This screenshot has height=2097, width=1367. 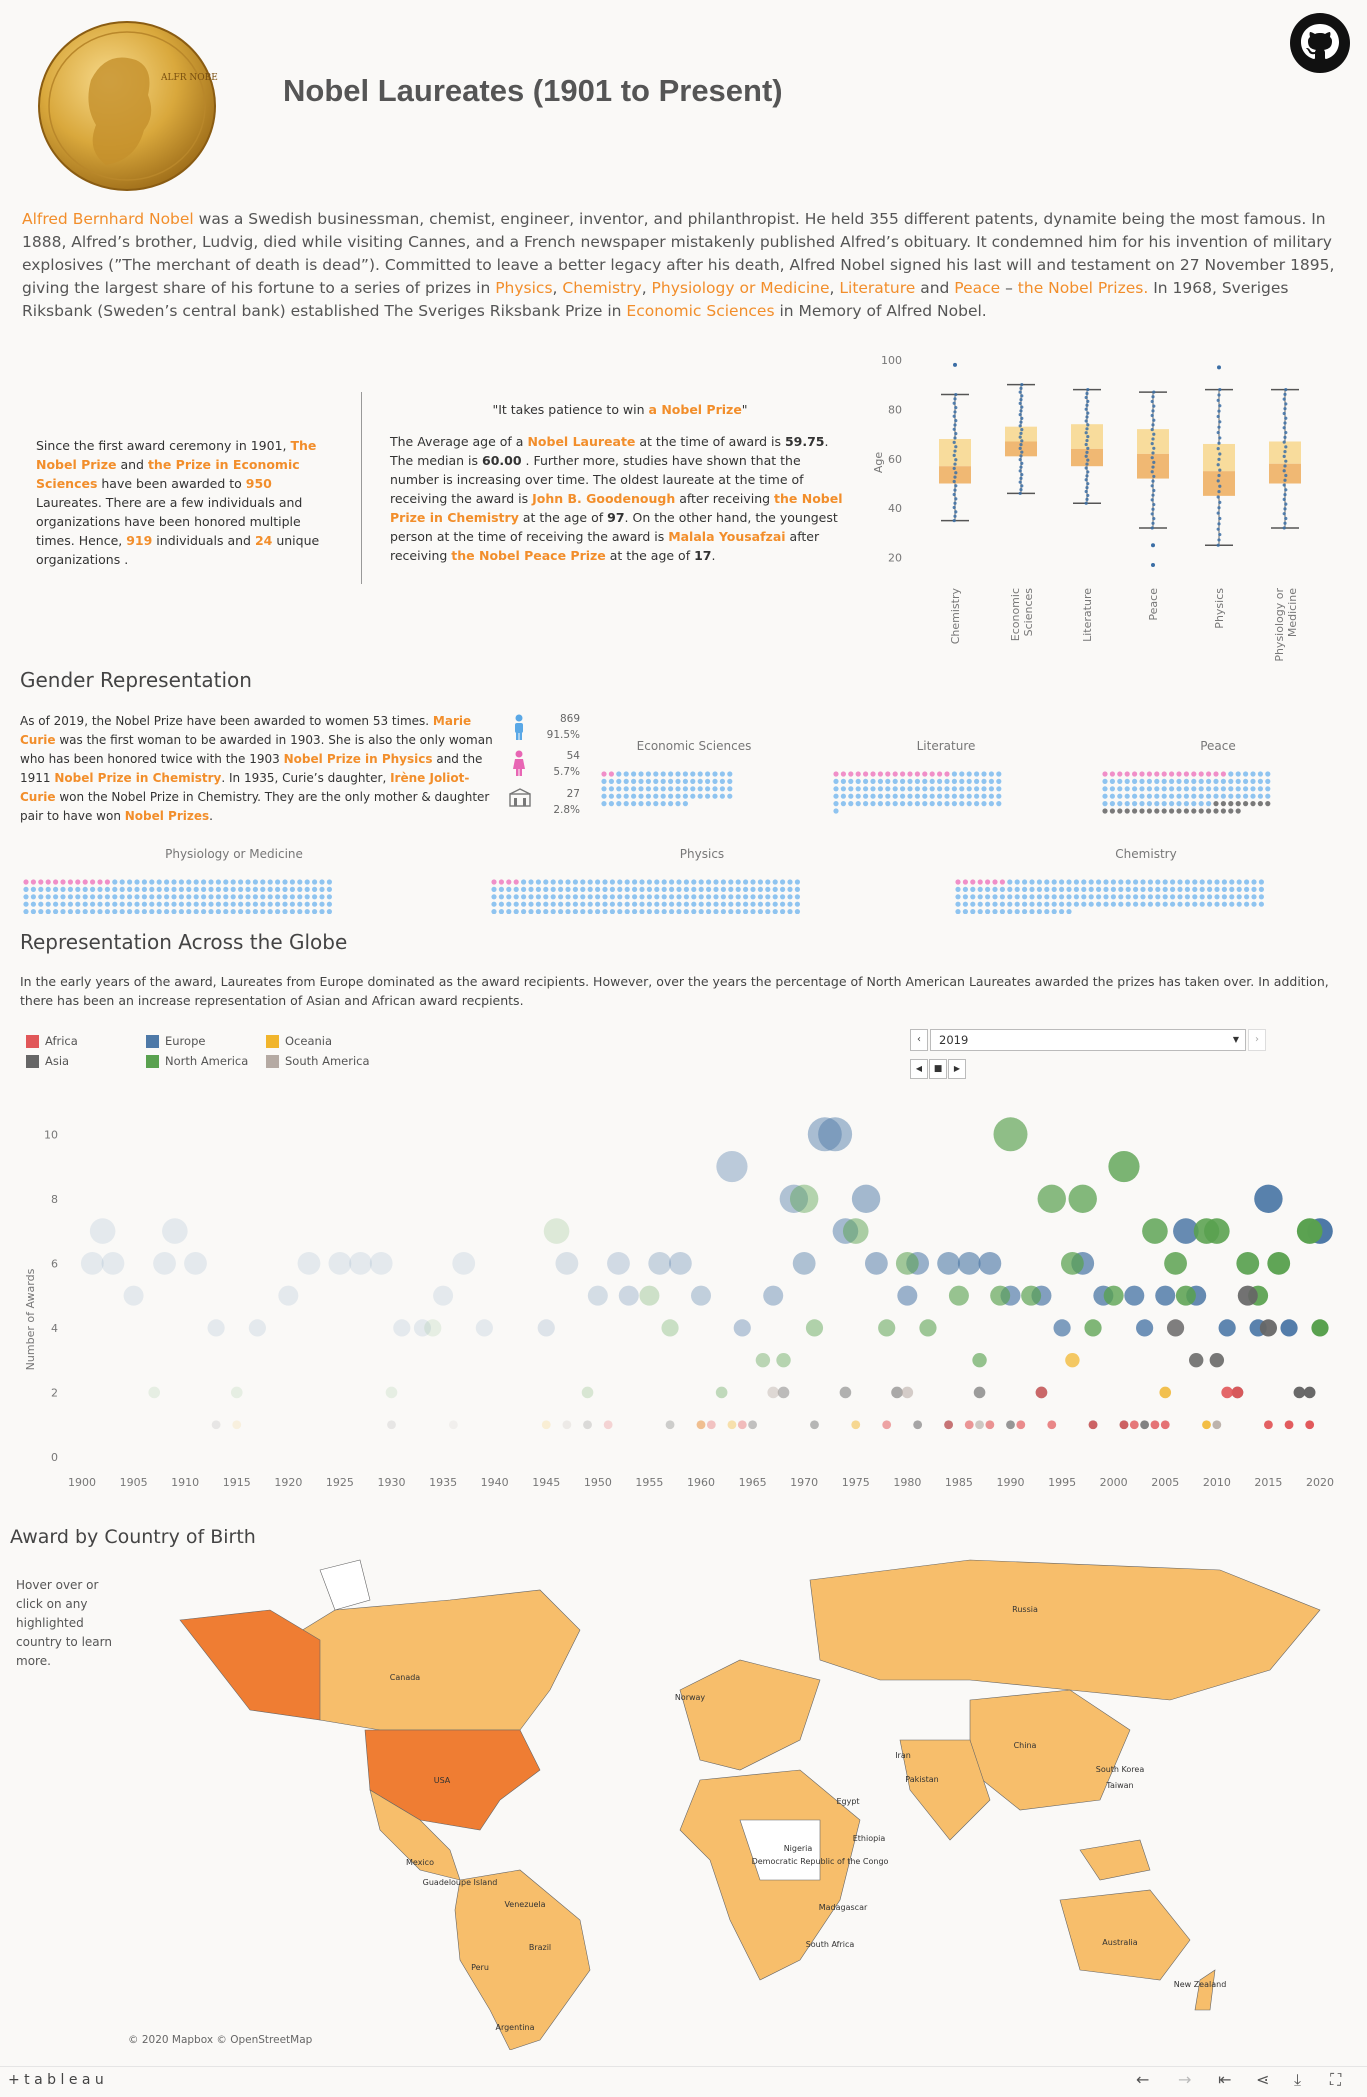 What do you see at coordinates (957, 1069) in the screenshot?
I see `play-forward-button: ▶` at bounding box center [957, 1069].